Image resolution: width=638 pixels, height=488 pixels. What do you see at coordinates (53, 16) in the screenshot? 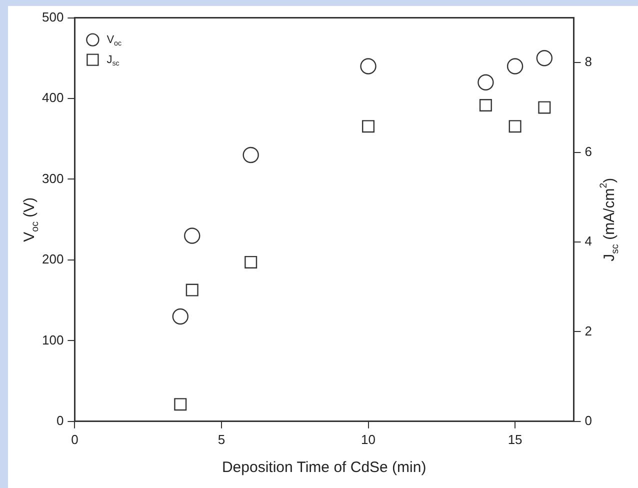
I see `y-tick-label: 500` at bounding box center [53, 16].